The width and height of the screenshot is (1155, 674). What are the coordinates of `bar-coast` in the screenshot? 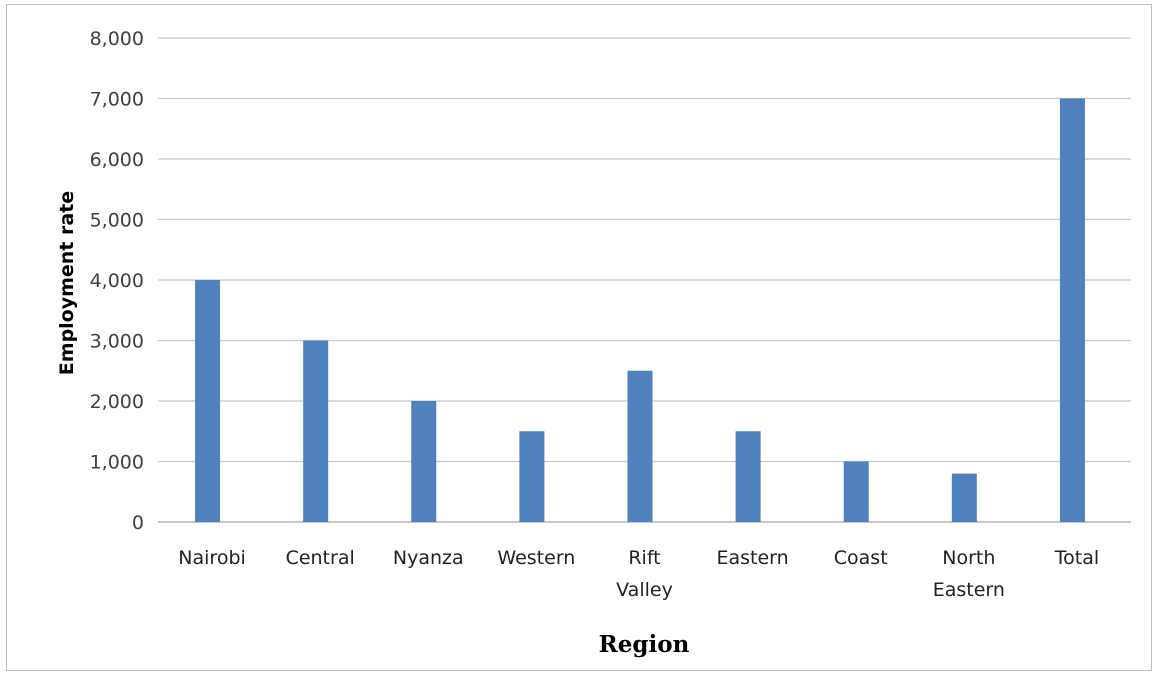 It's located at (856, 491).